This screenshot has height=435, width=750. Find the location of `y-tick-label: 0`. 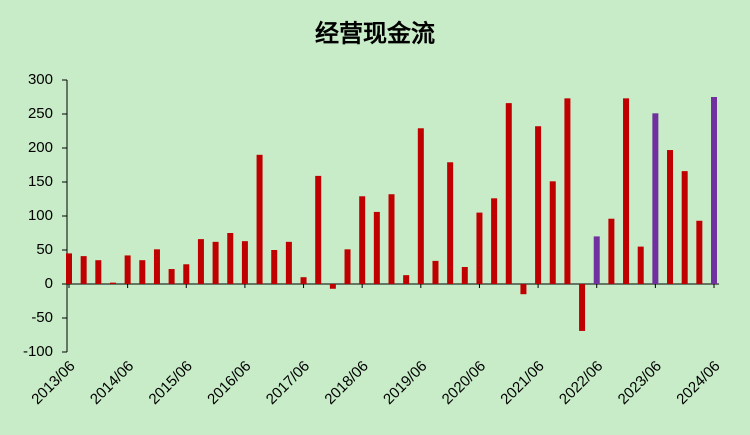

y-tick-label: 0 is located at coordinates (49, 283).